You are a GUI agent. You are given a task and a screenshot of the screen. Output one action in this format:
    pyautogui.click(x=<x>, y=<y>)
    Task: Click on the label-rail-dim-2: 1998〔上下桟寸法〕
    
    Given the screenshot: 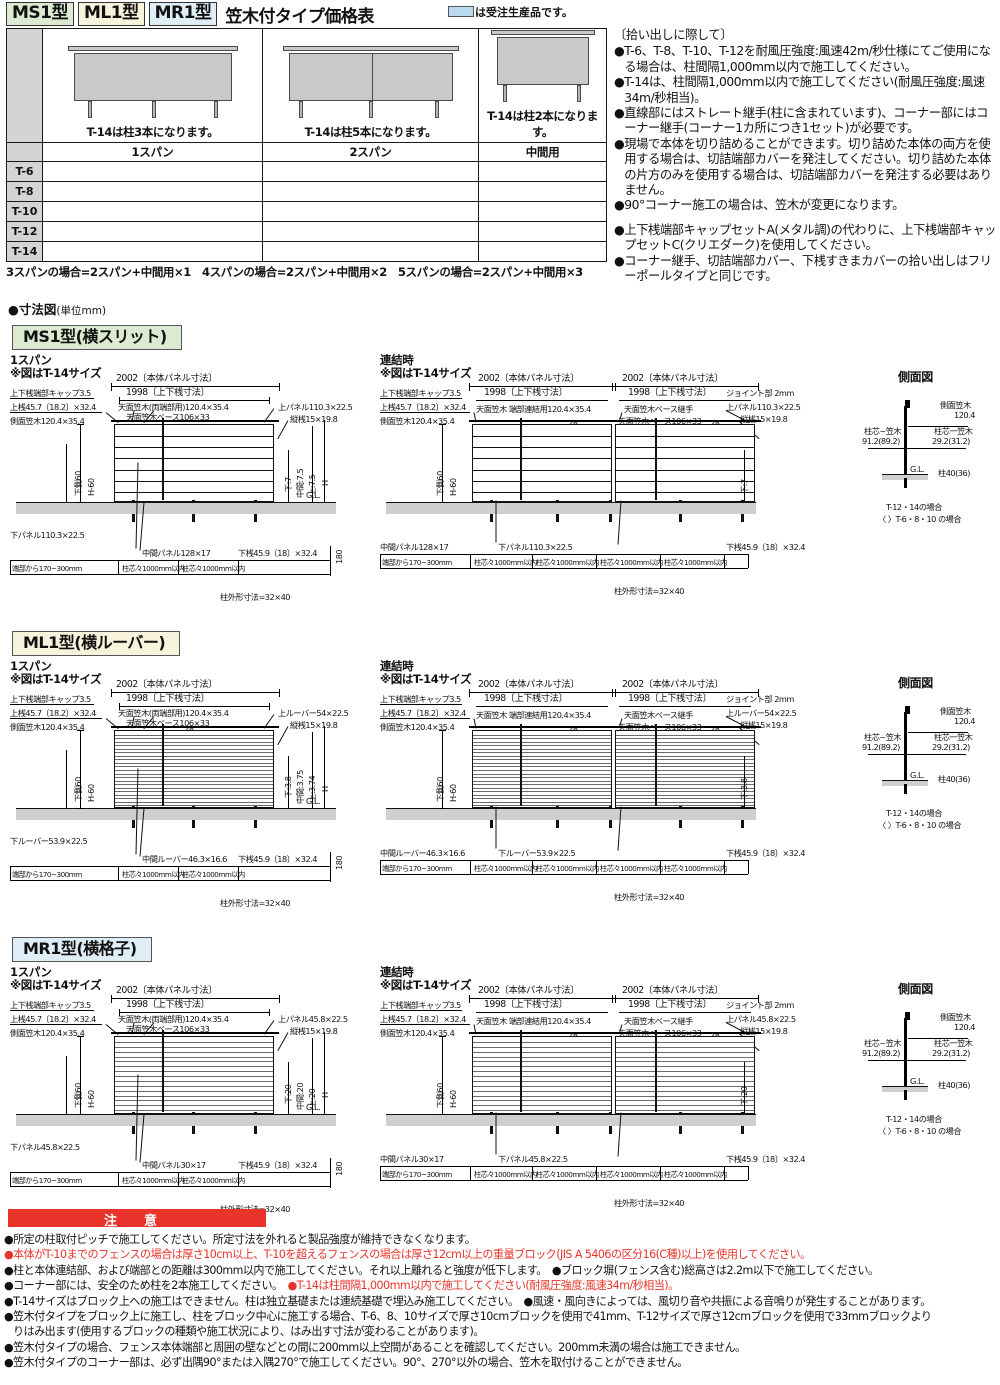 What is the action you would take?
    pyautogui.click(x=670, y=392)
    